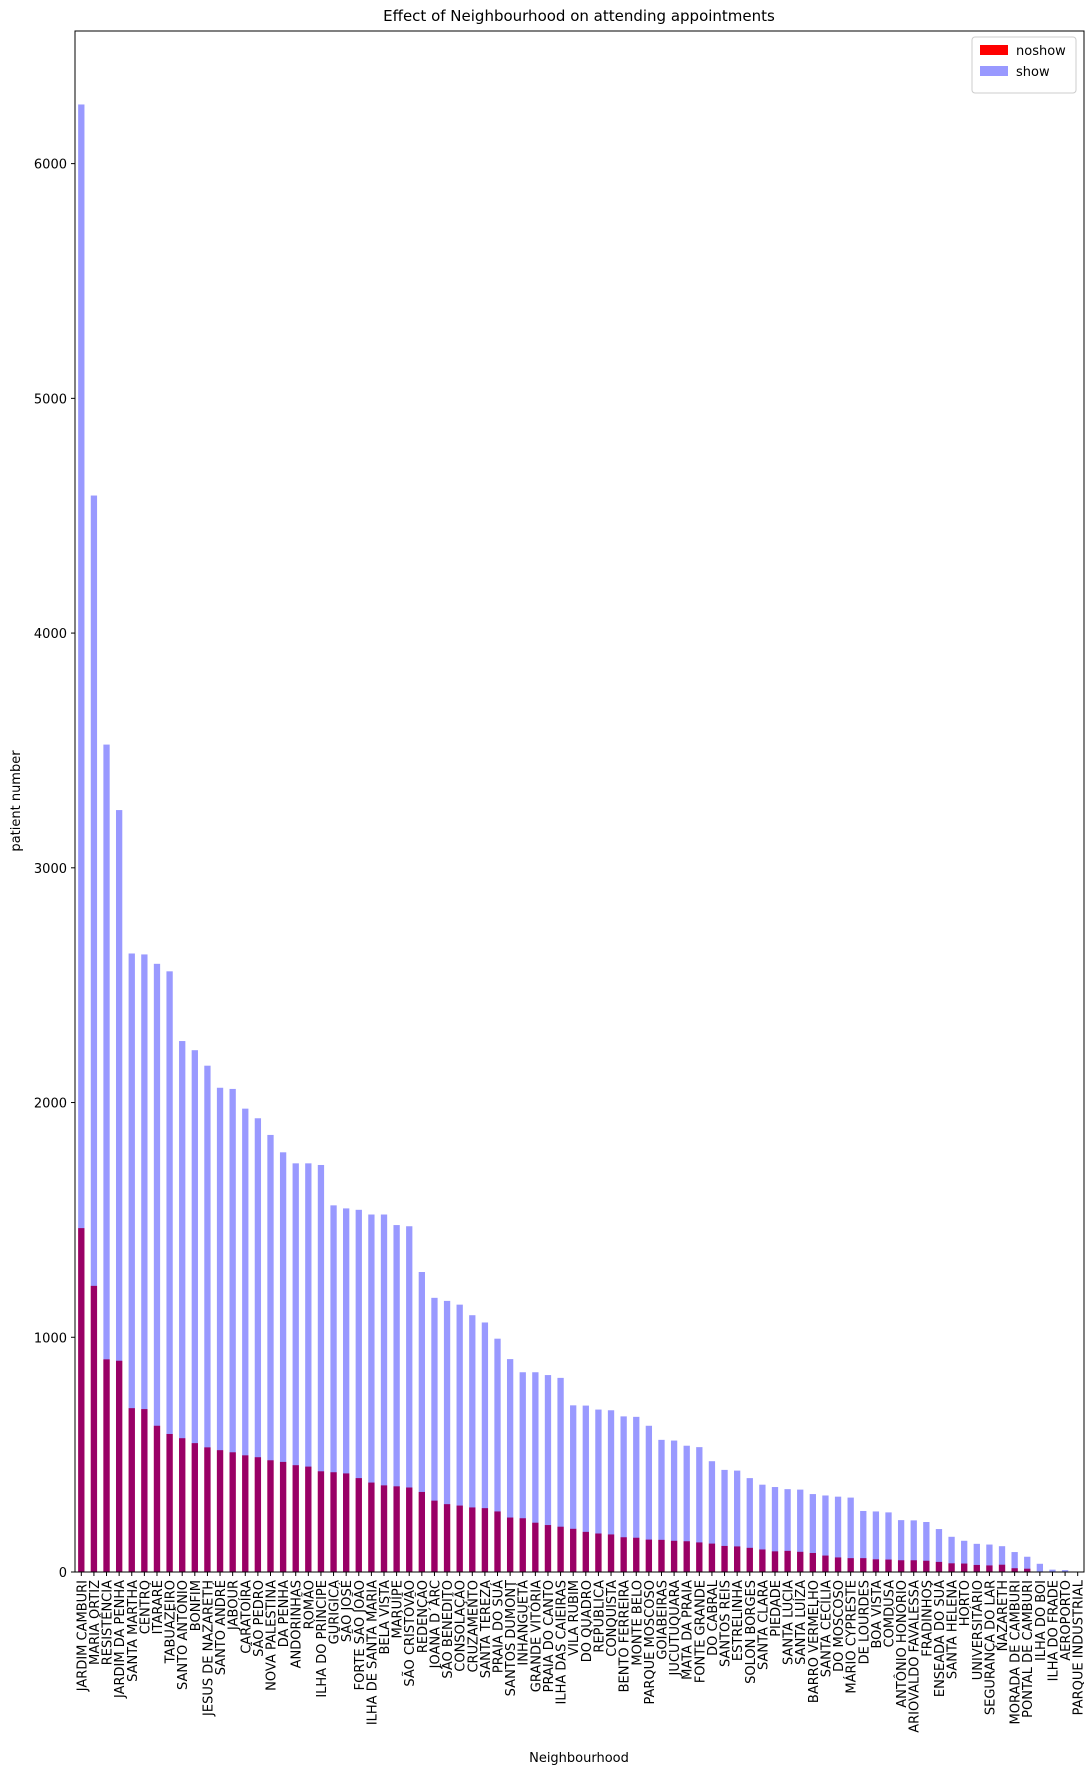 This screenshot has width=1092, height=1776. I want to click on y-tick-label: 5000, so click(50, 399).